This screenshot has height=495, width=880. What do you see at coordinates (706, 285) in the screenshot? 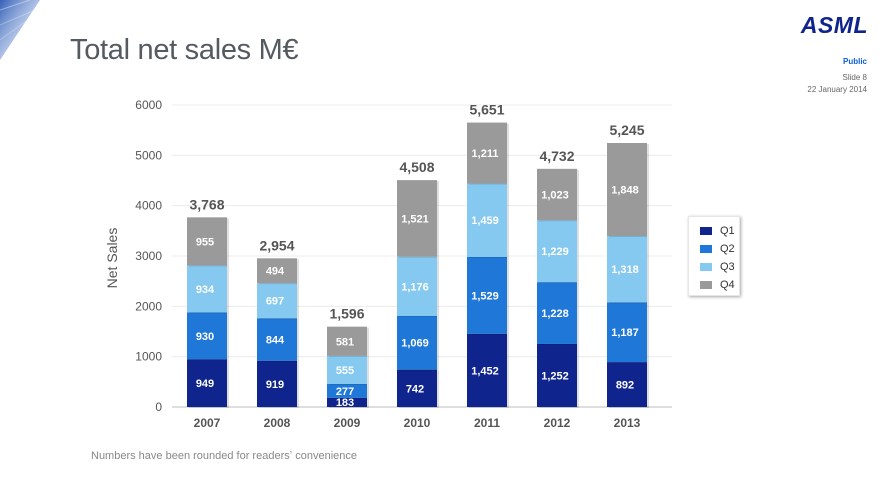
I see `legend-swatch-q4` at bounding box center [706, 285].